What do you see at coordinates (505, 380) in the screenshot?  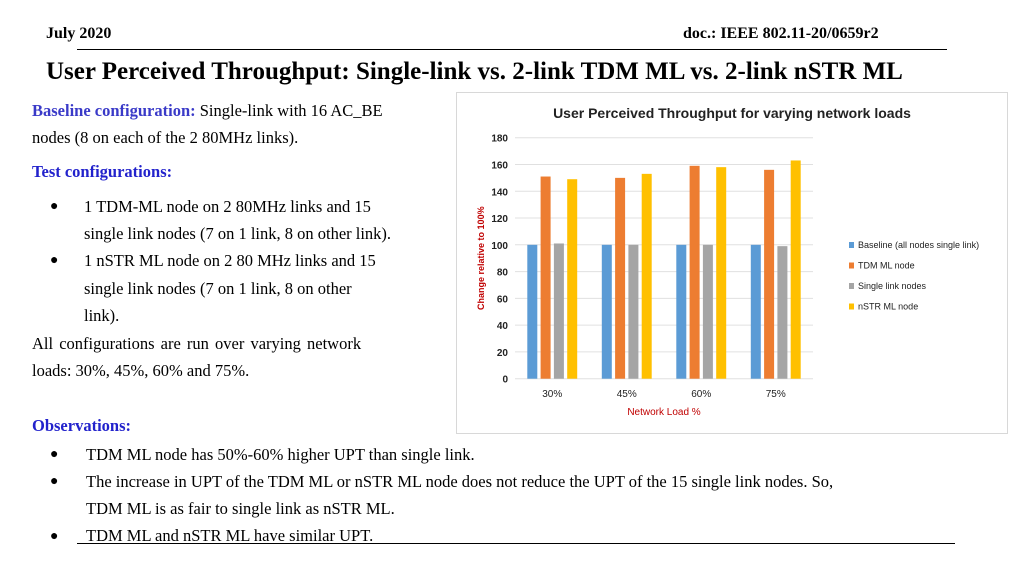 I see `y-tick-label: 0` at bounding box center [505, 380].